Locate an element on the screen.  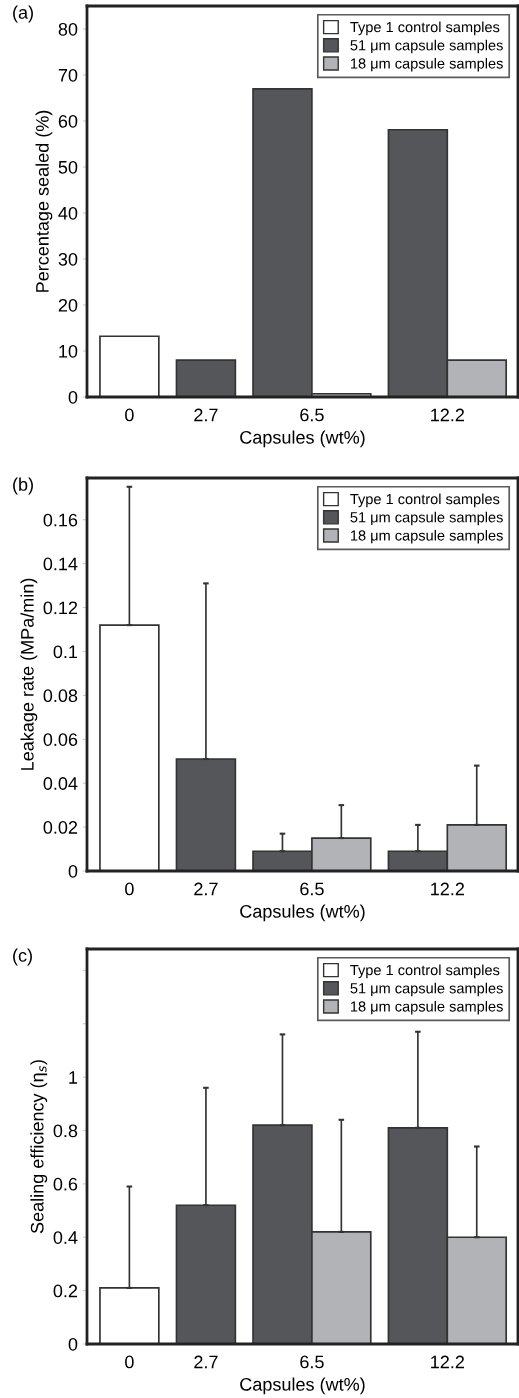
y-tick-label: 20 is located at coordinates (68, 305).